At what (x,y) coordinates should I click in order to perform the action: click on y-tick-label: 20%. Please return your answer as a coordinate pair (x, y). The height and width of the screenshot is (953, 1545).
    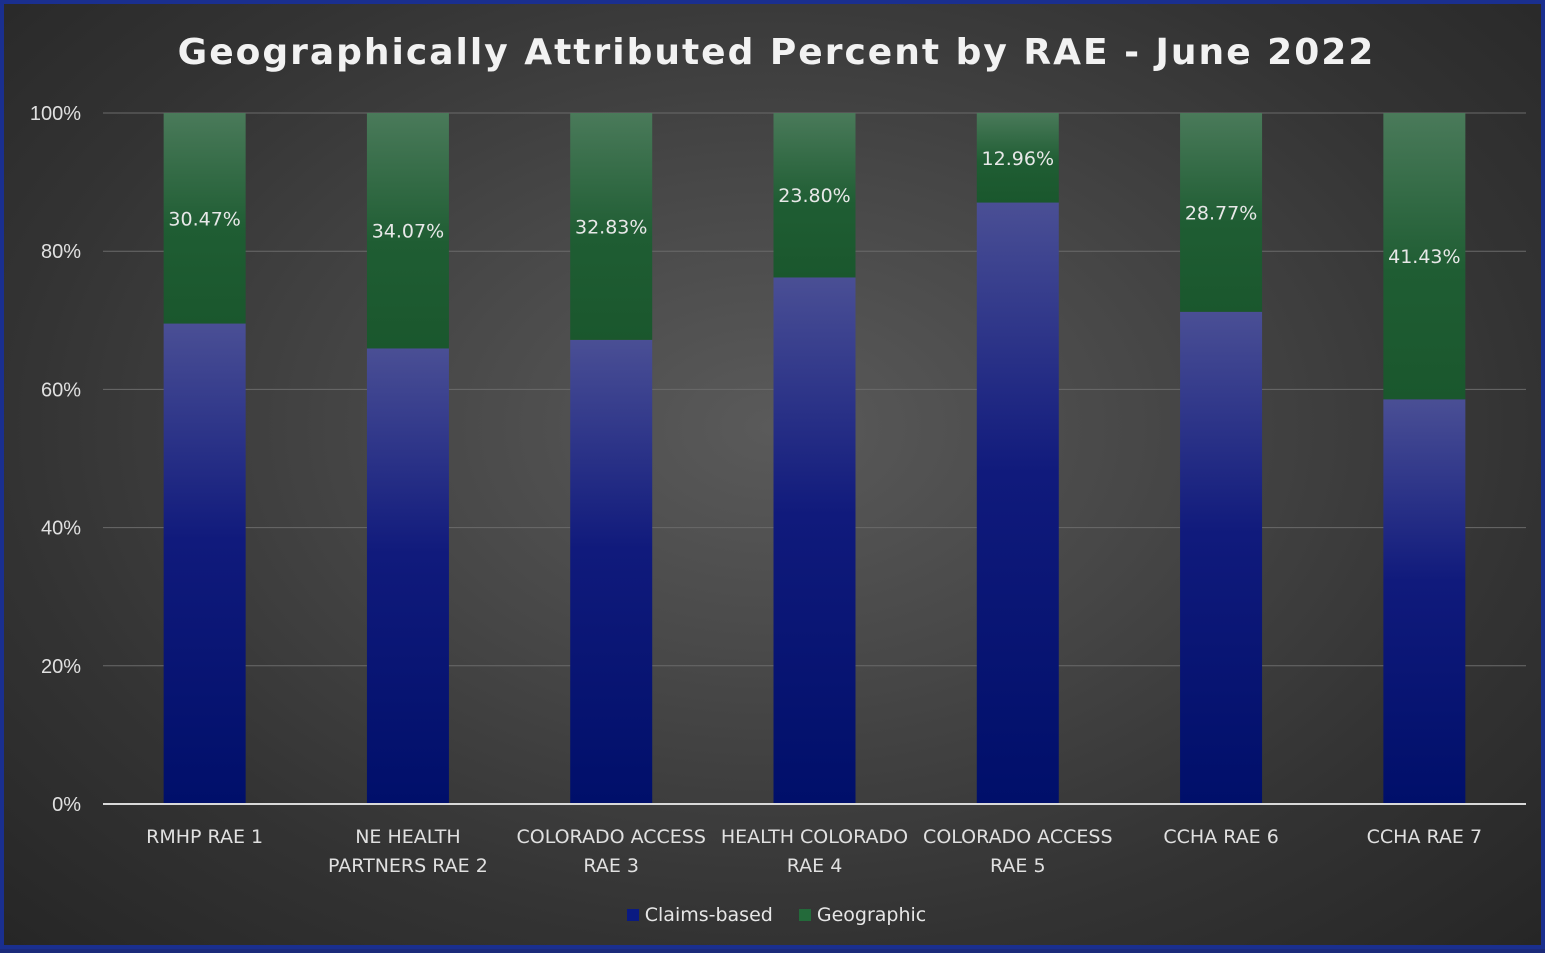
    Looking at the image, I should click on (61, 667).